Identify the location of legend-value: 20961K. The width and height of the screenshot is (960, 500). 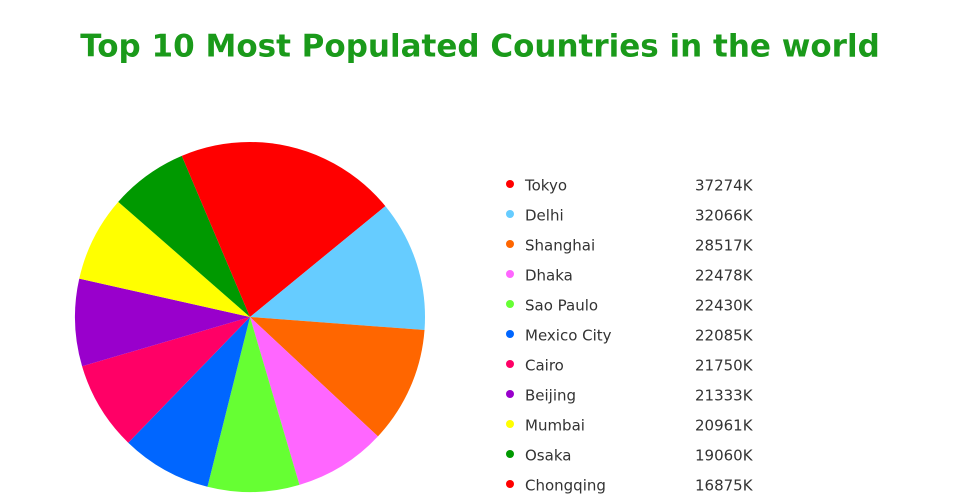
(724, 426).